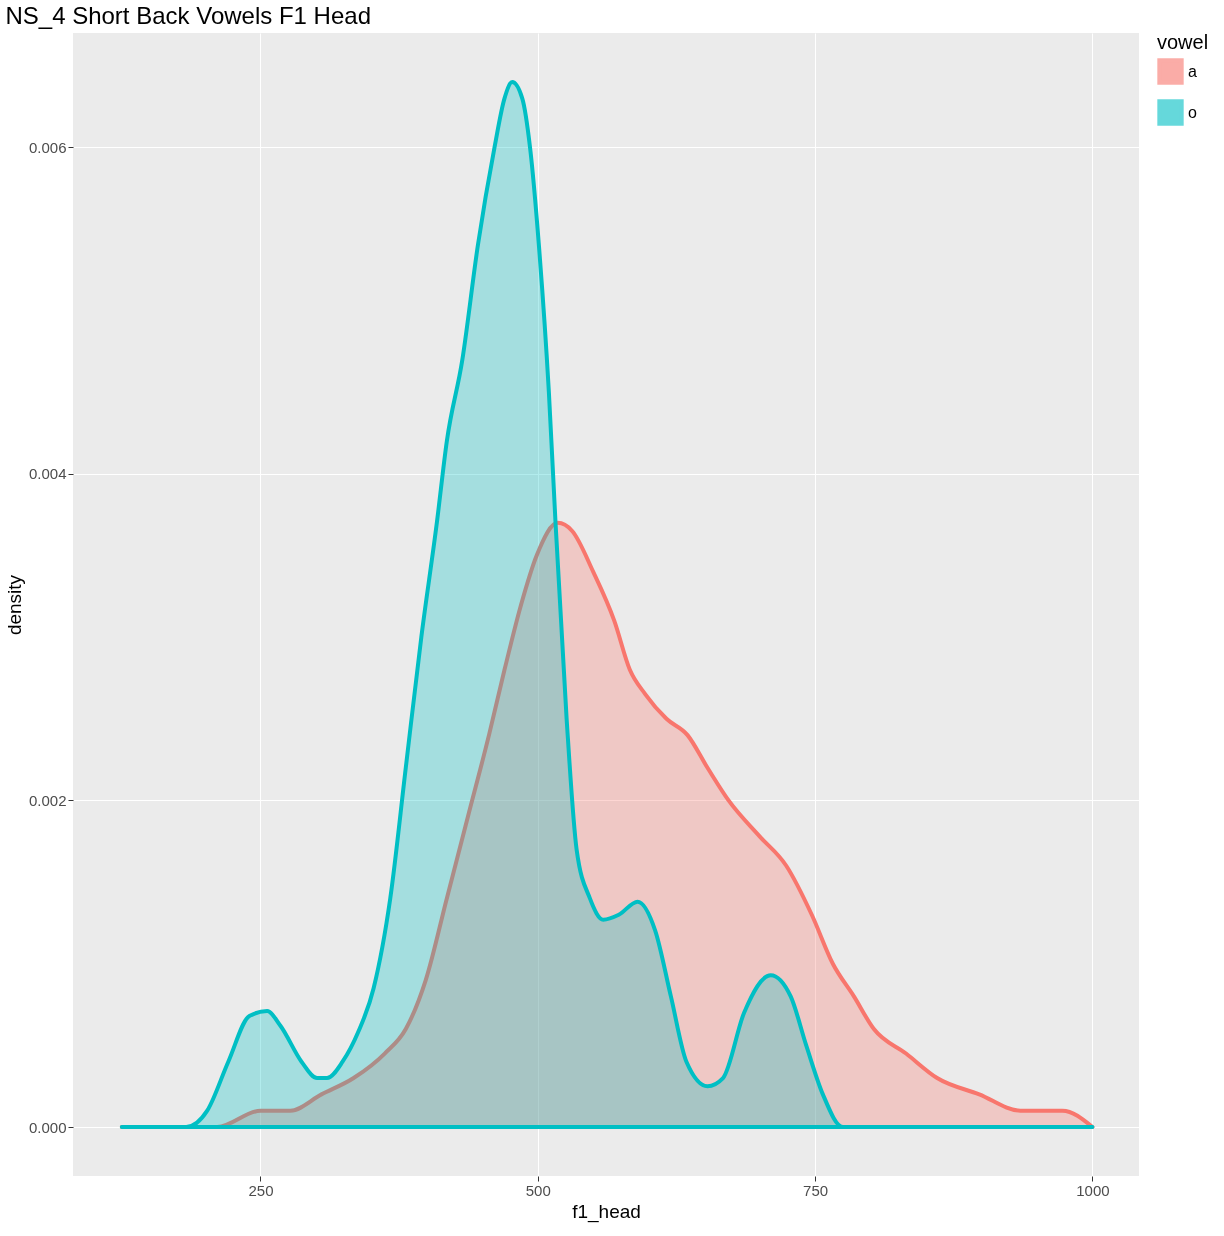  I want to click on x-tick-label: 1000, so click(1093, 1190).